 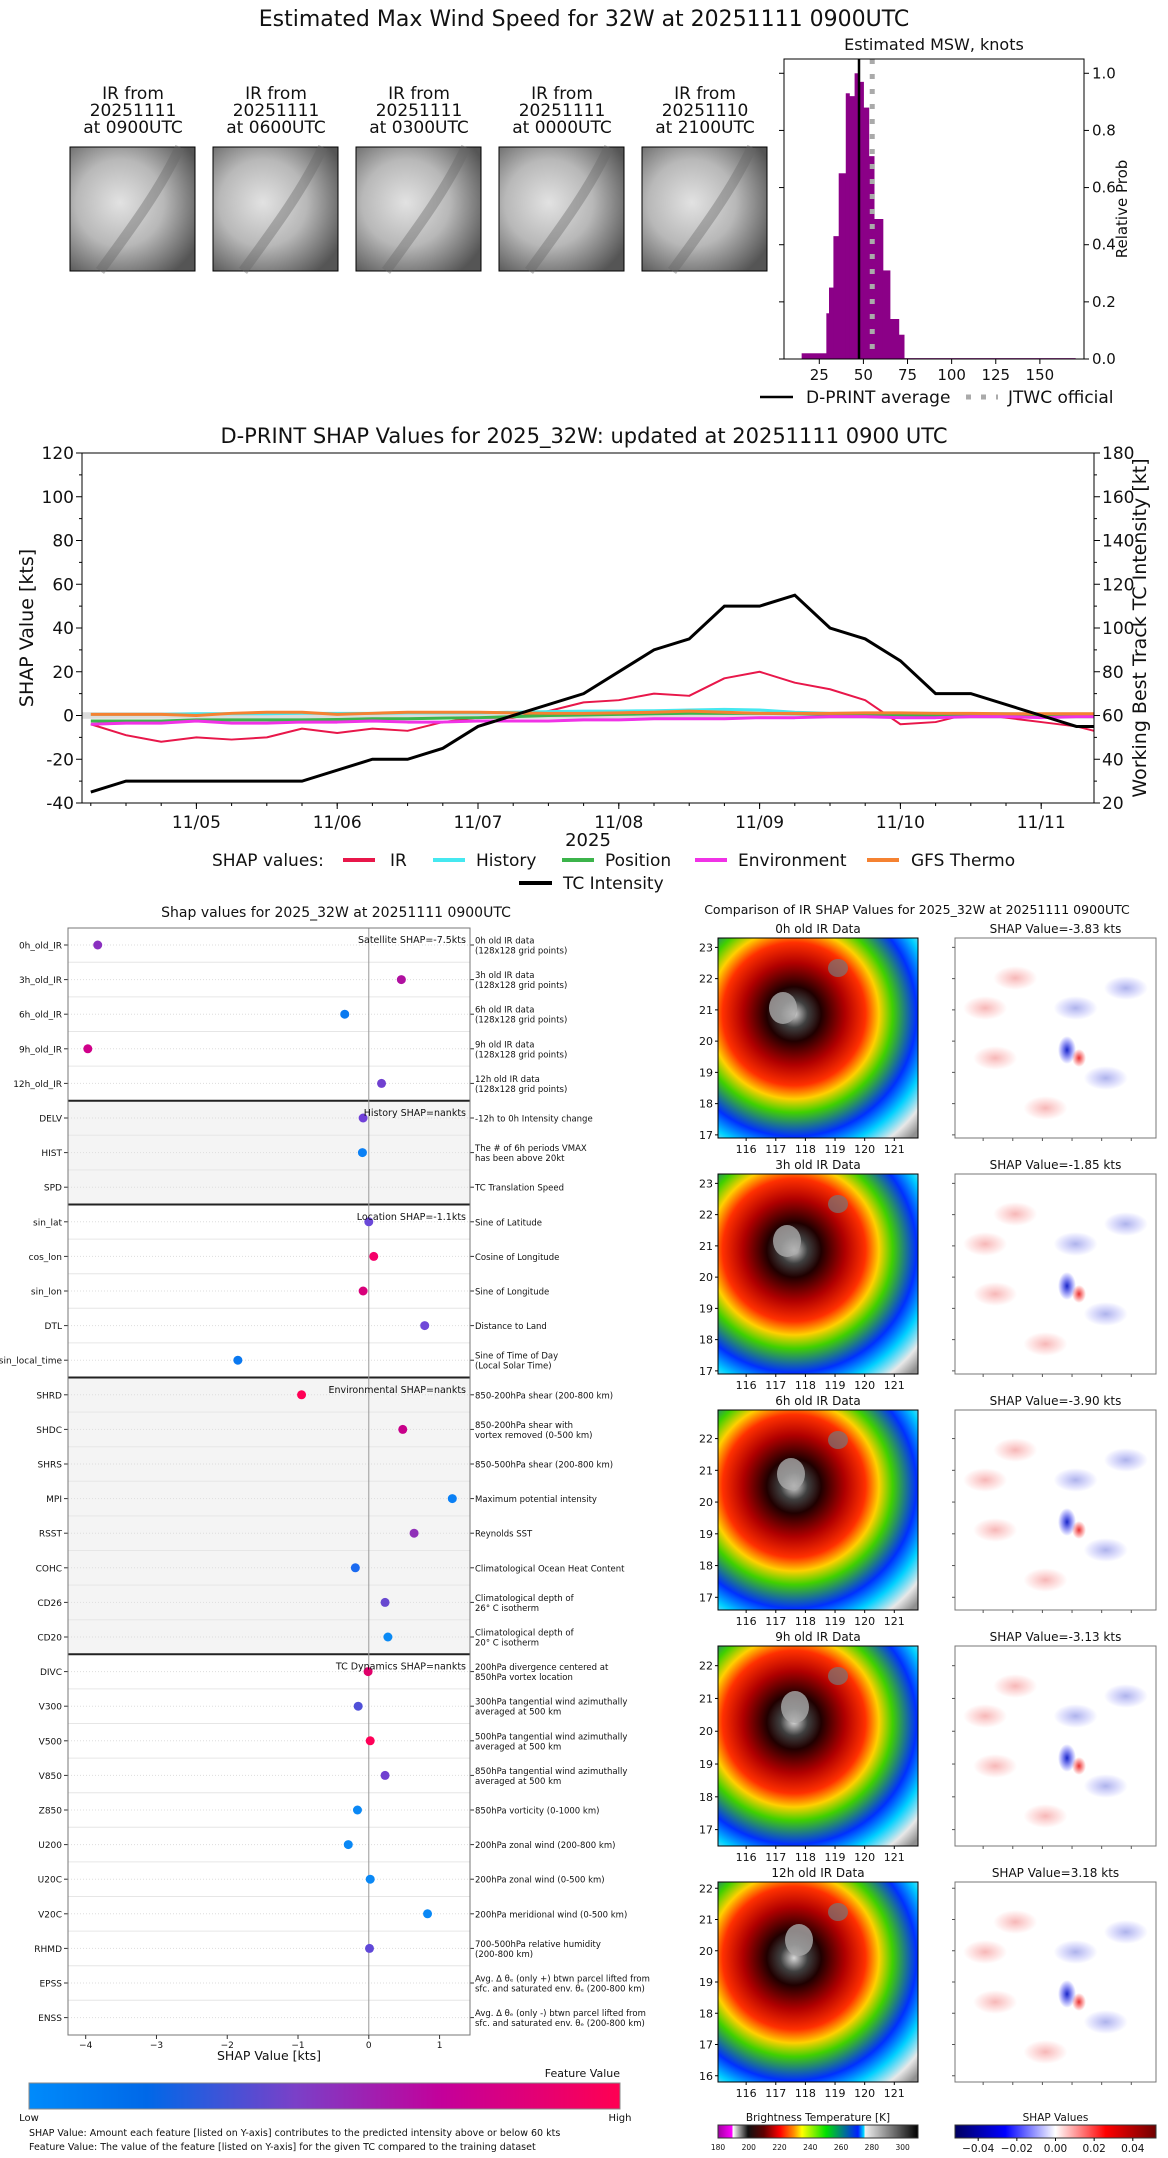 I want to click on shap-frame, so click(x=1055, y=1746).